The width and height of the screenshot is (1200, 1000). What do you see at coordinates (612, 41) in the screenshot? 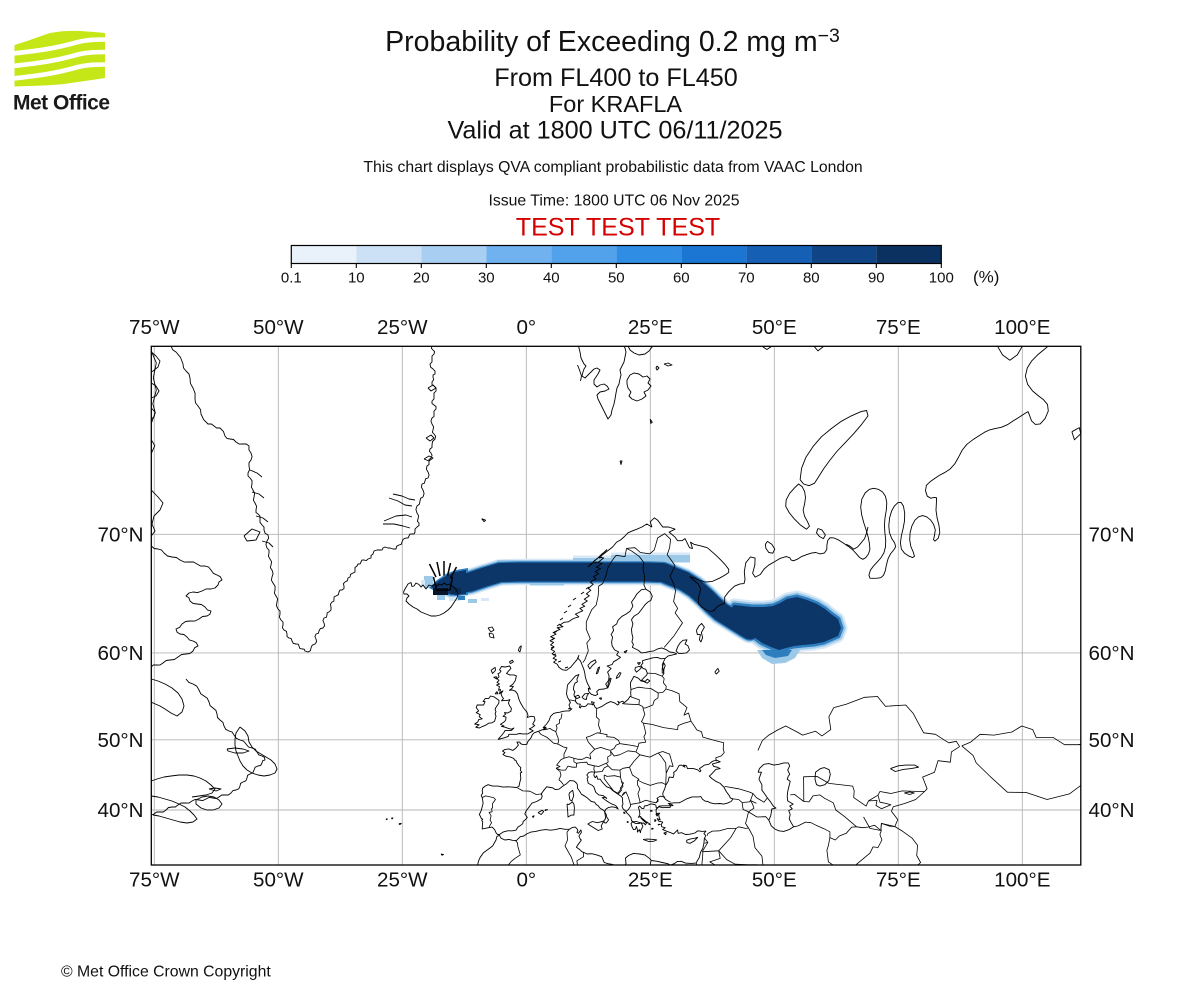
I see `svg-text:Probability of Exceeding 0.2 m: Probability of Exceeding 0.2 mg m−3` at bounding box center [612, 41].